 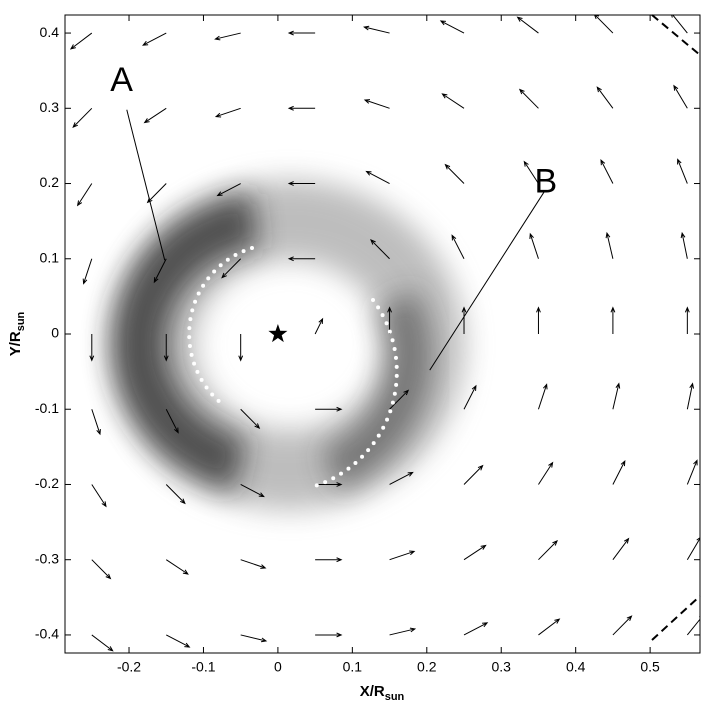 What do you see at coordinates (382, 693) in the screenshot?
I see `x-axis-label: X/Rsun` at bounding box center [382, 693].